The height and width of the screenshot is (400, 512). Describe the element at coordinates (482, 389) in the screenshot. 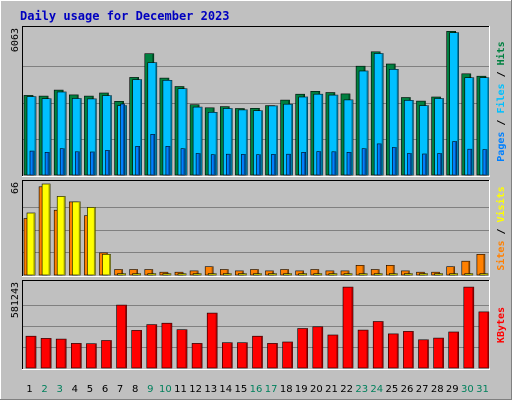

I see `day-label-31: 31` at that location.